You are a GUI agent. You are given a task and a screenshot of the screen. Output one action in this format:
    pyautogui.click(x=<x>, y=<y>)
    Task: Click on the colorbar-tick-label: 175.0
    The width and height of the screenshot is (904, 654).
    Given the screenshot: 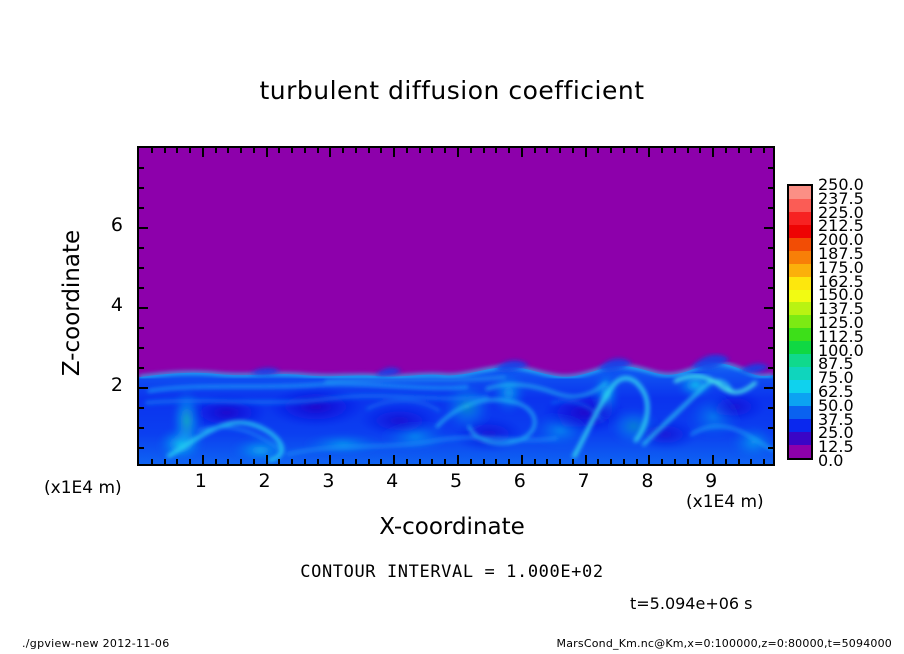 What is the action you would take?
    pyautogui.click(x=841, y=267)
    